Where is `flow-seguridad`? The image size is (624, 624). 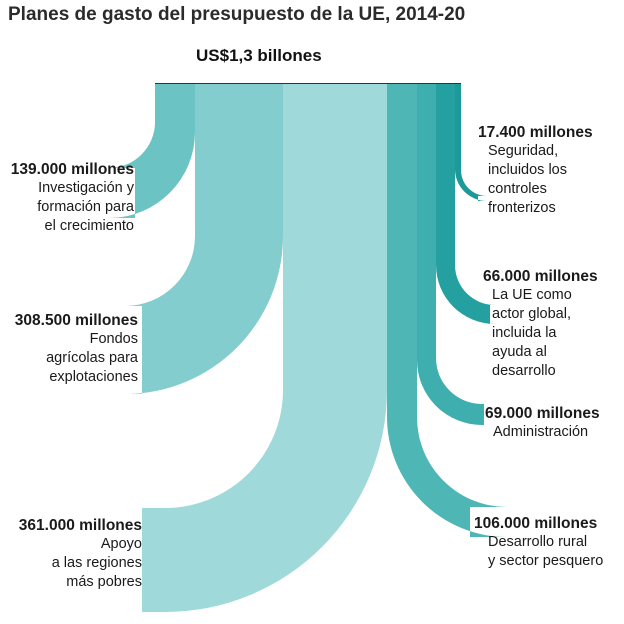
flow-seguridad is located at coordinates (471, 142).